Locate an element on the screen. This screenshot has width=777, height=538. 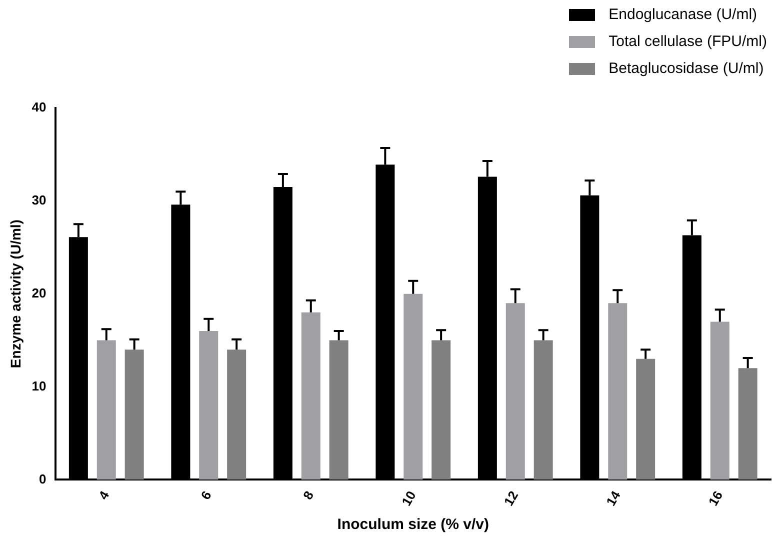
y-tick-label: 0 is located at coordinates (42, 478).